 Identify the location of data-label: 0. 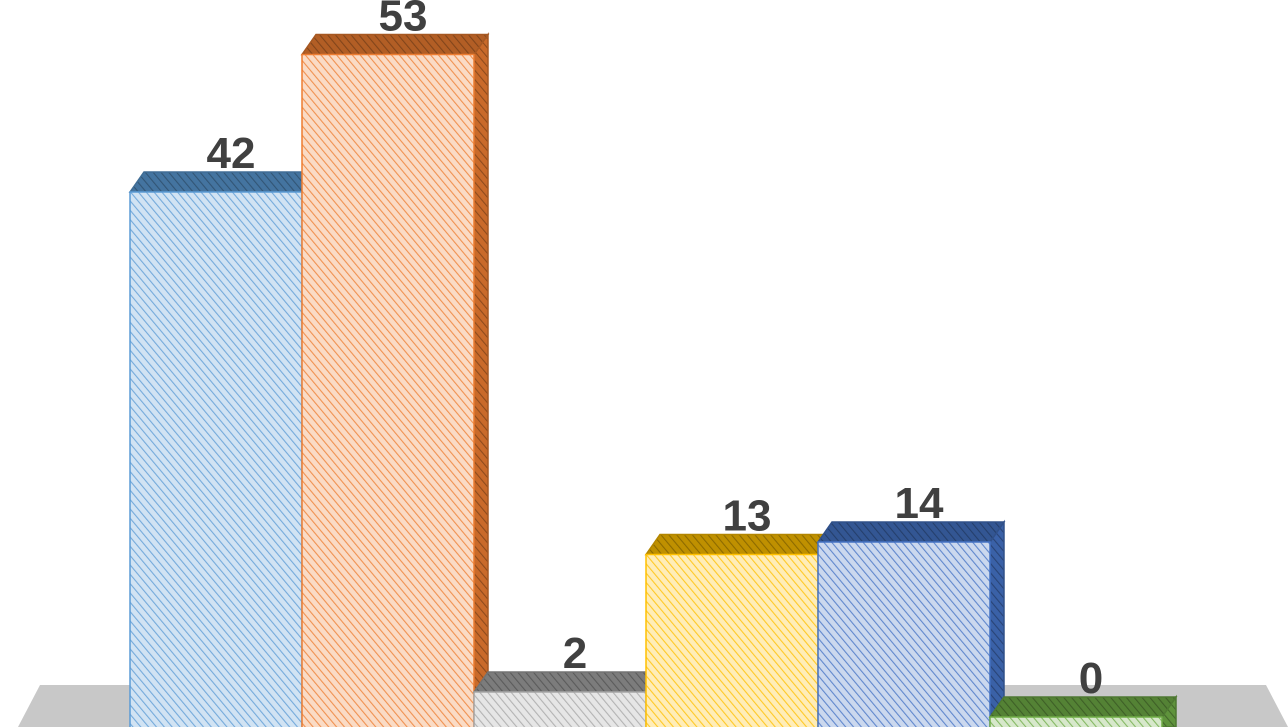
(1091, 678).